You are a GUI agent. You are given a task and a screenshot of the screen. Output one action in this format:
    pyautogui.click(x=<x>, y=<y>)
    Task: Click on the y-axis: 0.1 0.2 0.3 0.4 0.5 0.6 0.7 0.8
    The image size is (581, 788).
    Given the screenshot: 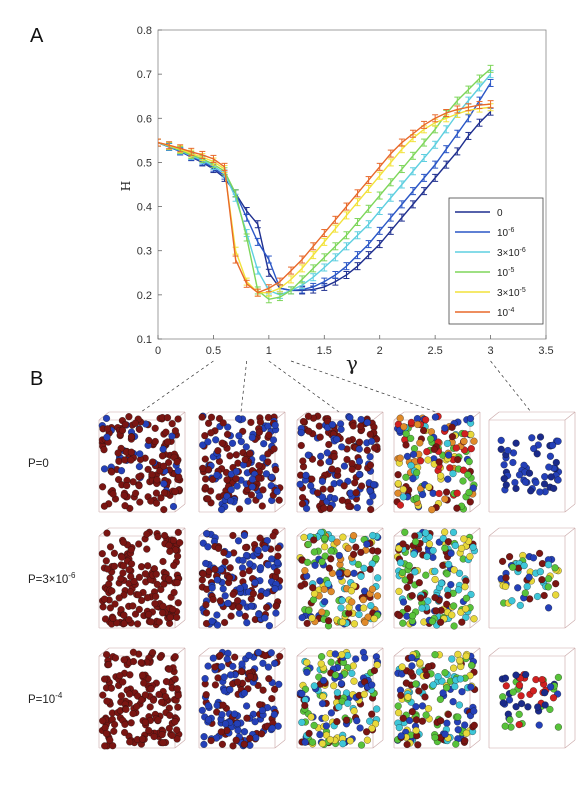 What is the action you would take?
    pyautogui.click(x=149, y=185)
    